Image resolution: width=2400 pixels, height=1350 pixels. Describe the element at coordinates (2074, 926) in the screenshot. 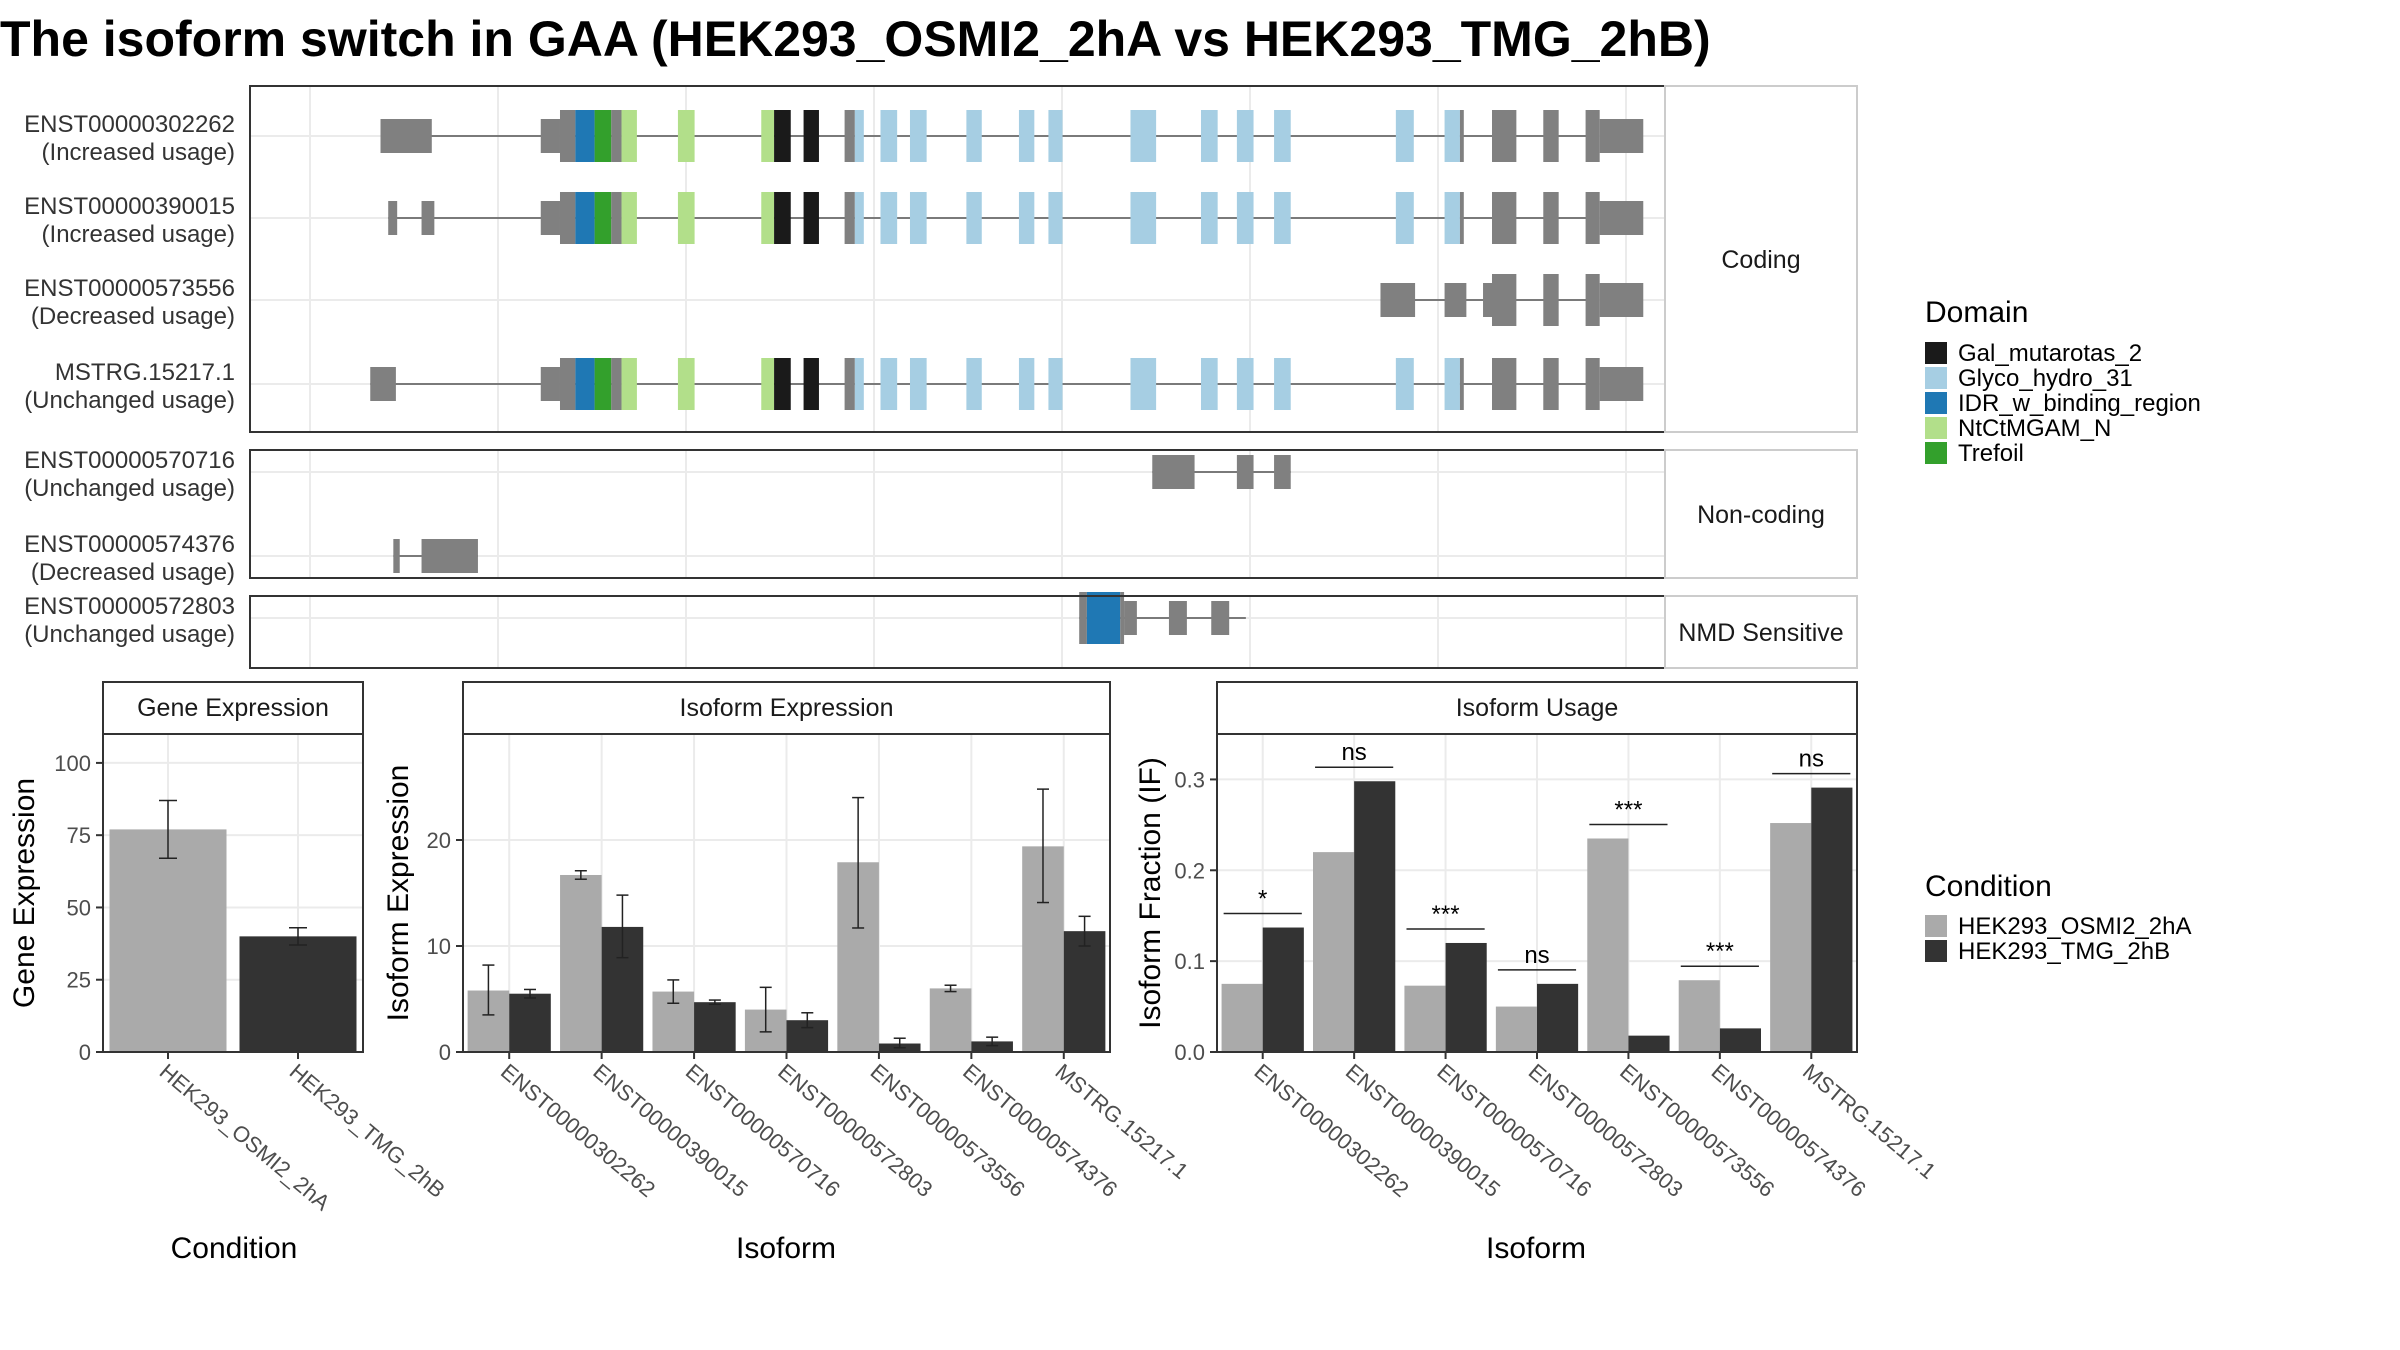

I see `legend-label: HEK293_OSMI2_2hA` at that location.